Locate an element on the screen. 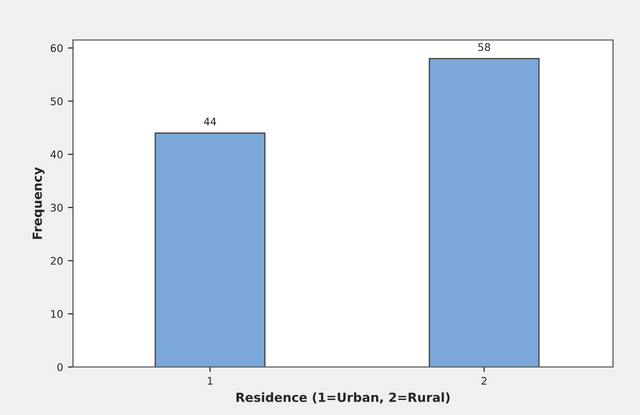 Image resolution: width=640 pixels, height=415 pixels. y-tick-label: 20 is located at coordinates (56, 260).